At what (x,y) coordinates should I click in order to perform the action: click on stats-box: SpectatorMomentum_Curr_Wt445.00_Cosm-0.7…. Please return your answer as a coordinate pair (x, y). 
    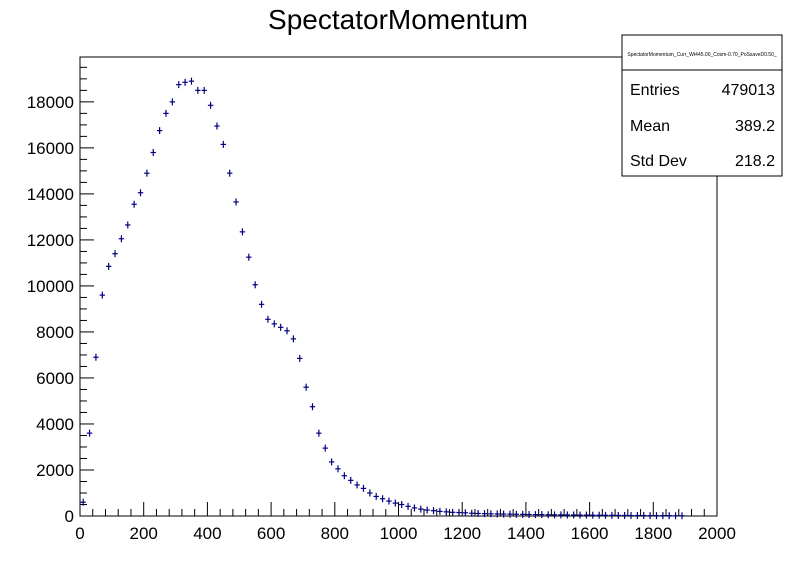
    Looking at the image, I should click on (702, 105).